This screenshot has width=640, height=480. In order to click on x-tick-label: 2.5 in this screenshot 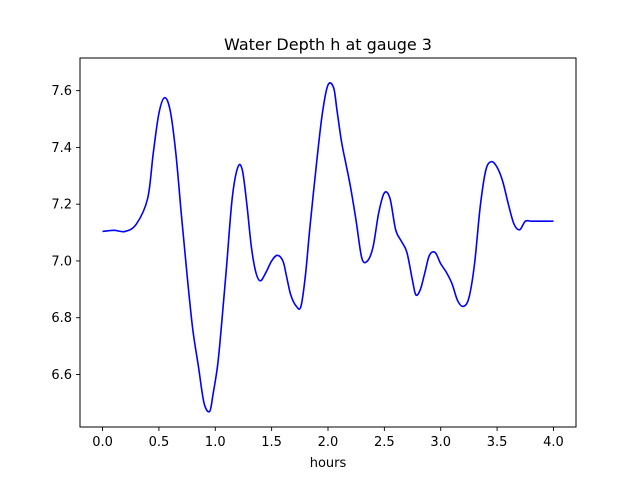, I will do `click(384, 442)`.